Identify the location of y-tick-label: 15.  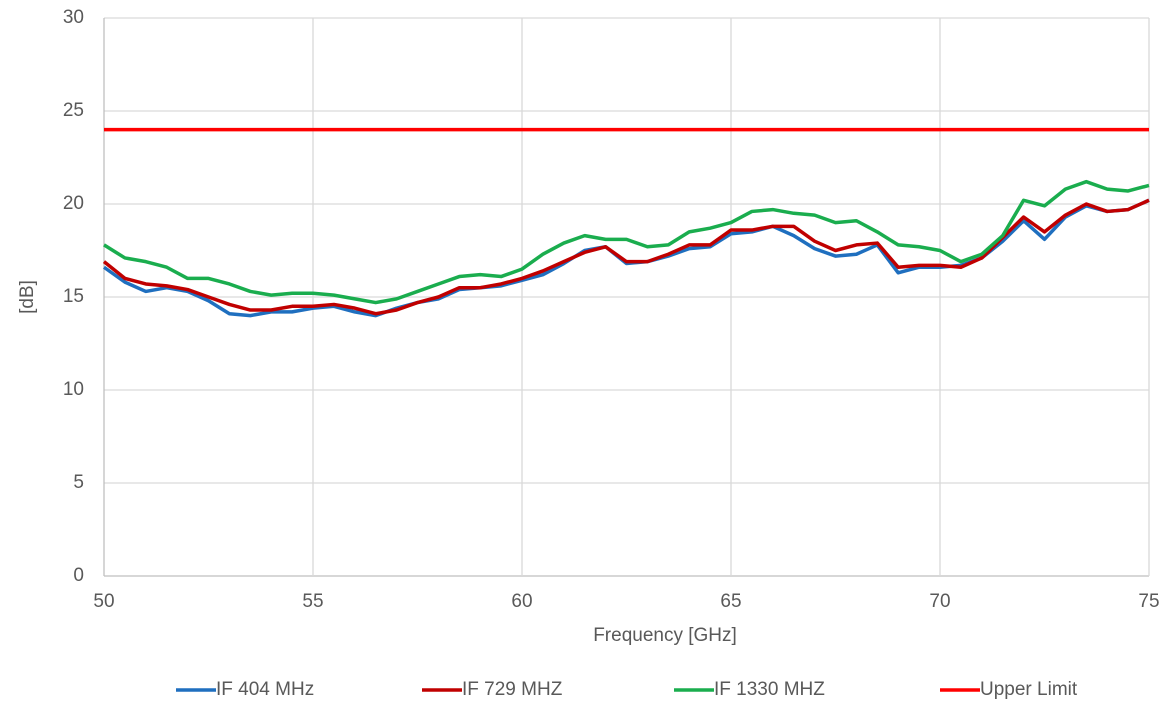
(73, 296).